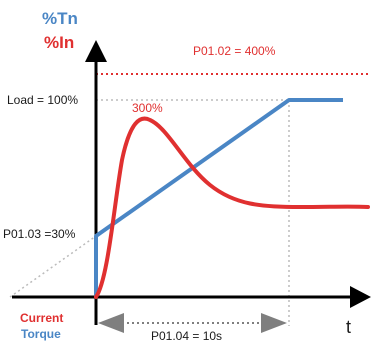 This screenshot has width=371, height=344. What do you see at coordinates (348, 327) in the screenshot?
I see `x-axis-time-label: t` at bounding box center [348, 327].